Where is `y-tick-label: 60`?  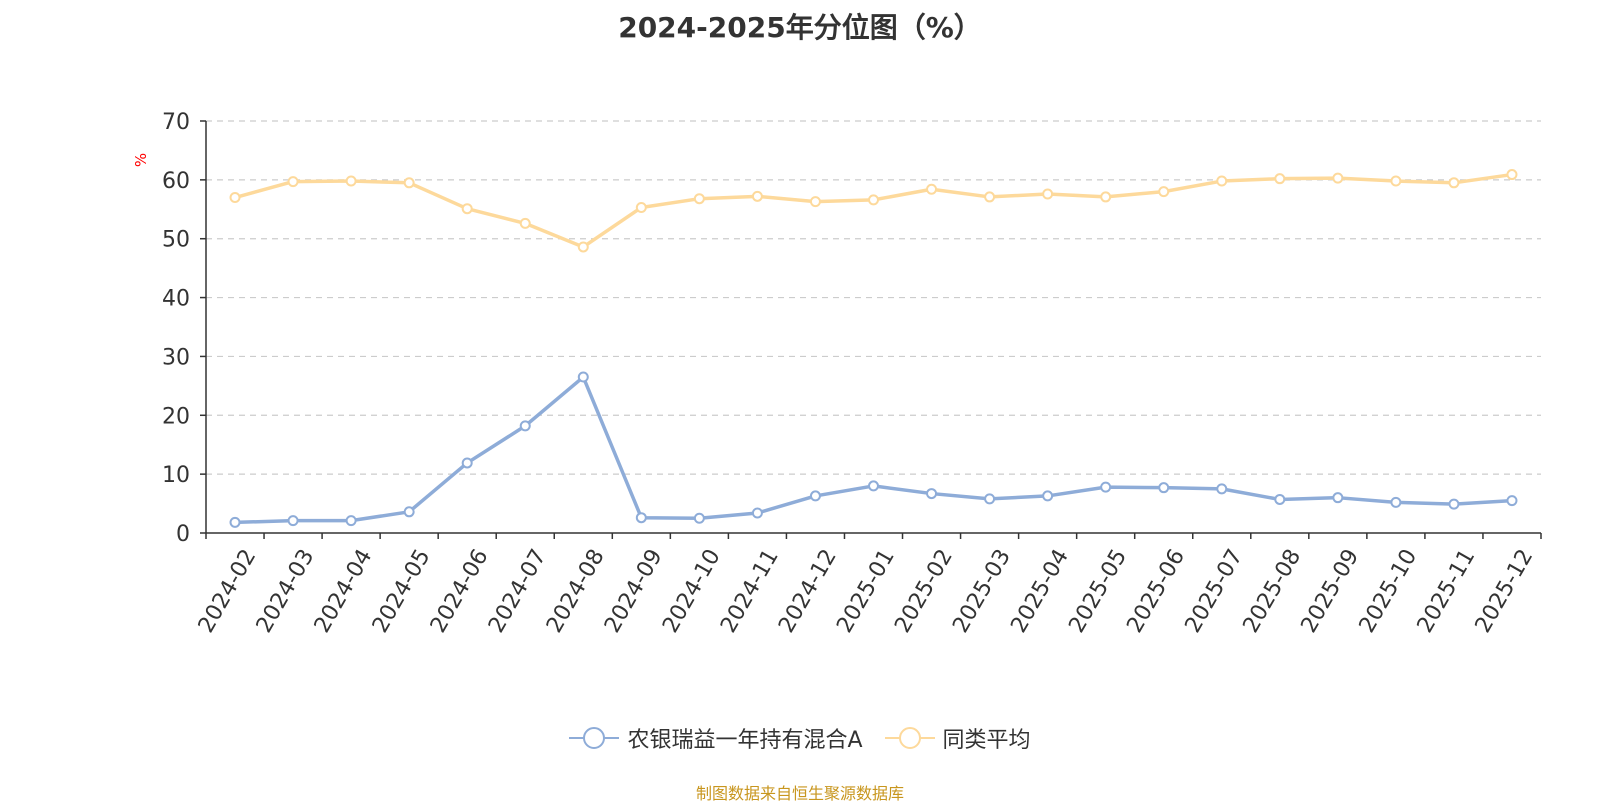
y-tick-label: 60 is located at coordinates (176, 181).